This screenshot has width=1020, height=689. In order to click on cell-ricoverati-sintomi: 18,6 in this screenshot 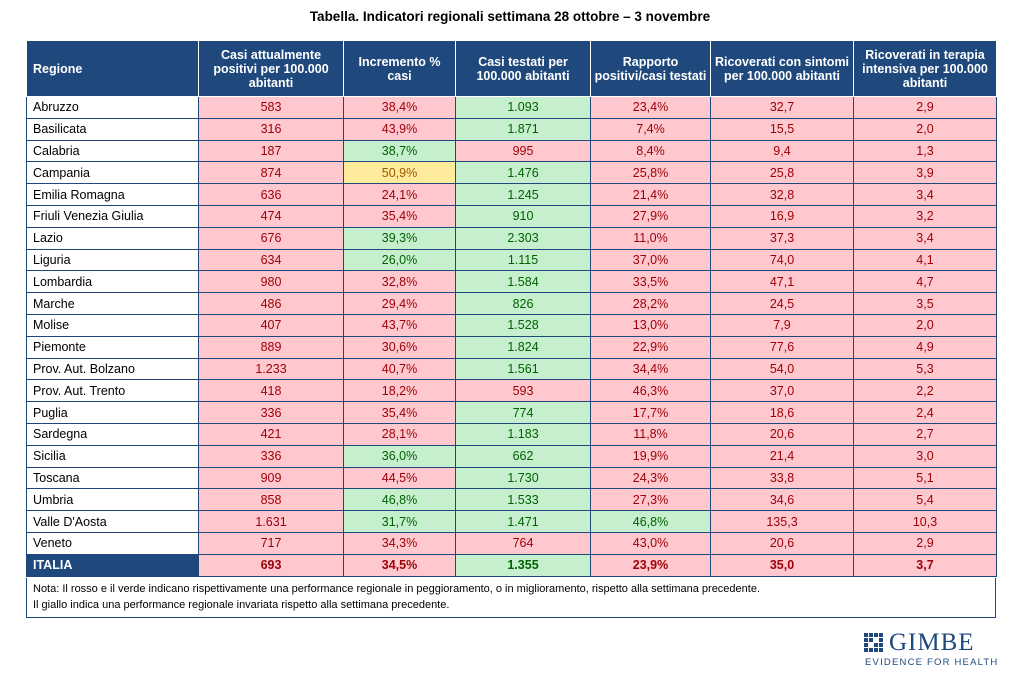, I will do `click(782, 412)`.